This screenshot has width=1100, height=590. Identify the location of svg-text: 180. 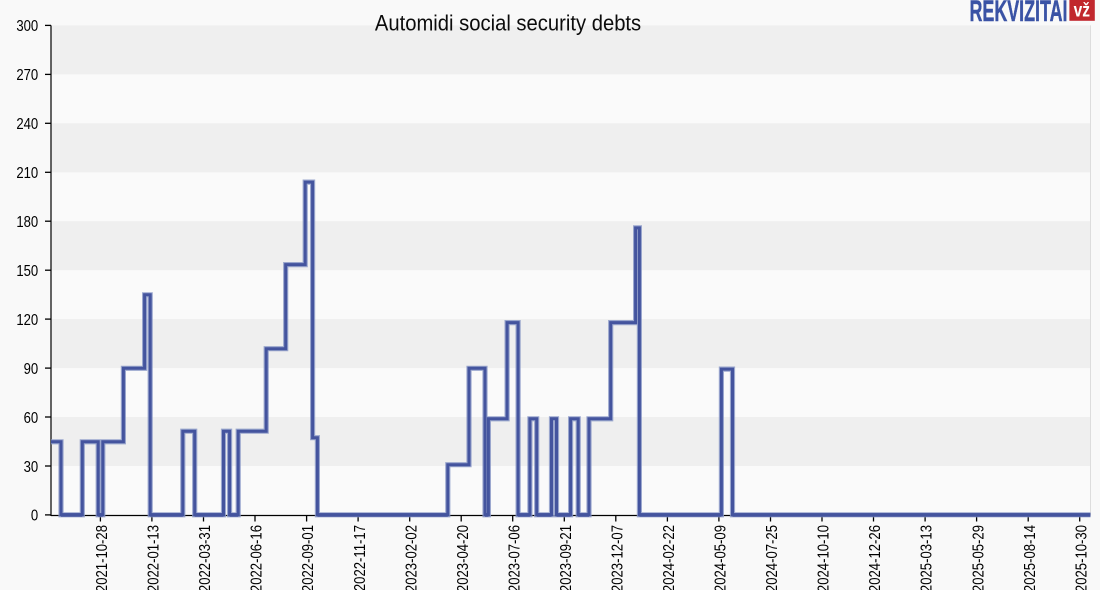
(27, 222).